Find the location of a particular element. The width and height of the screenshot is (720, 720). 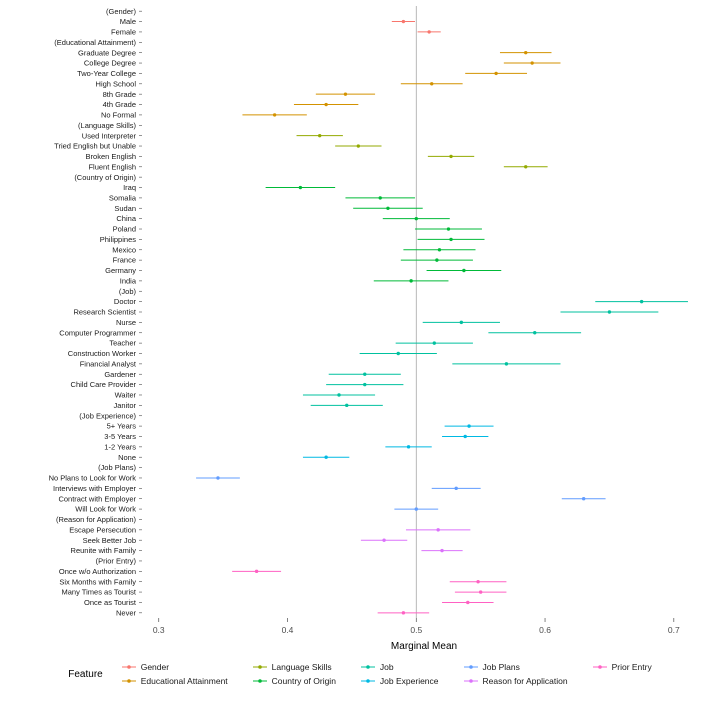

legend-label: Job Plans is located at coordinates (501, 667).